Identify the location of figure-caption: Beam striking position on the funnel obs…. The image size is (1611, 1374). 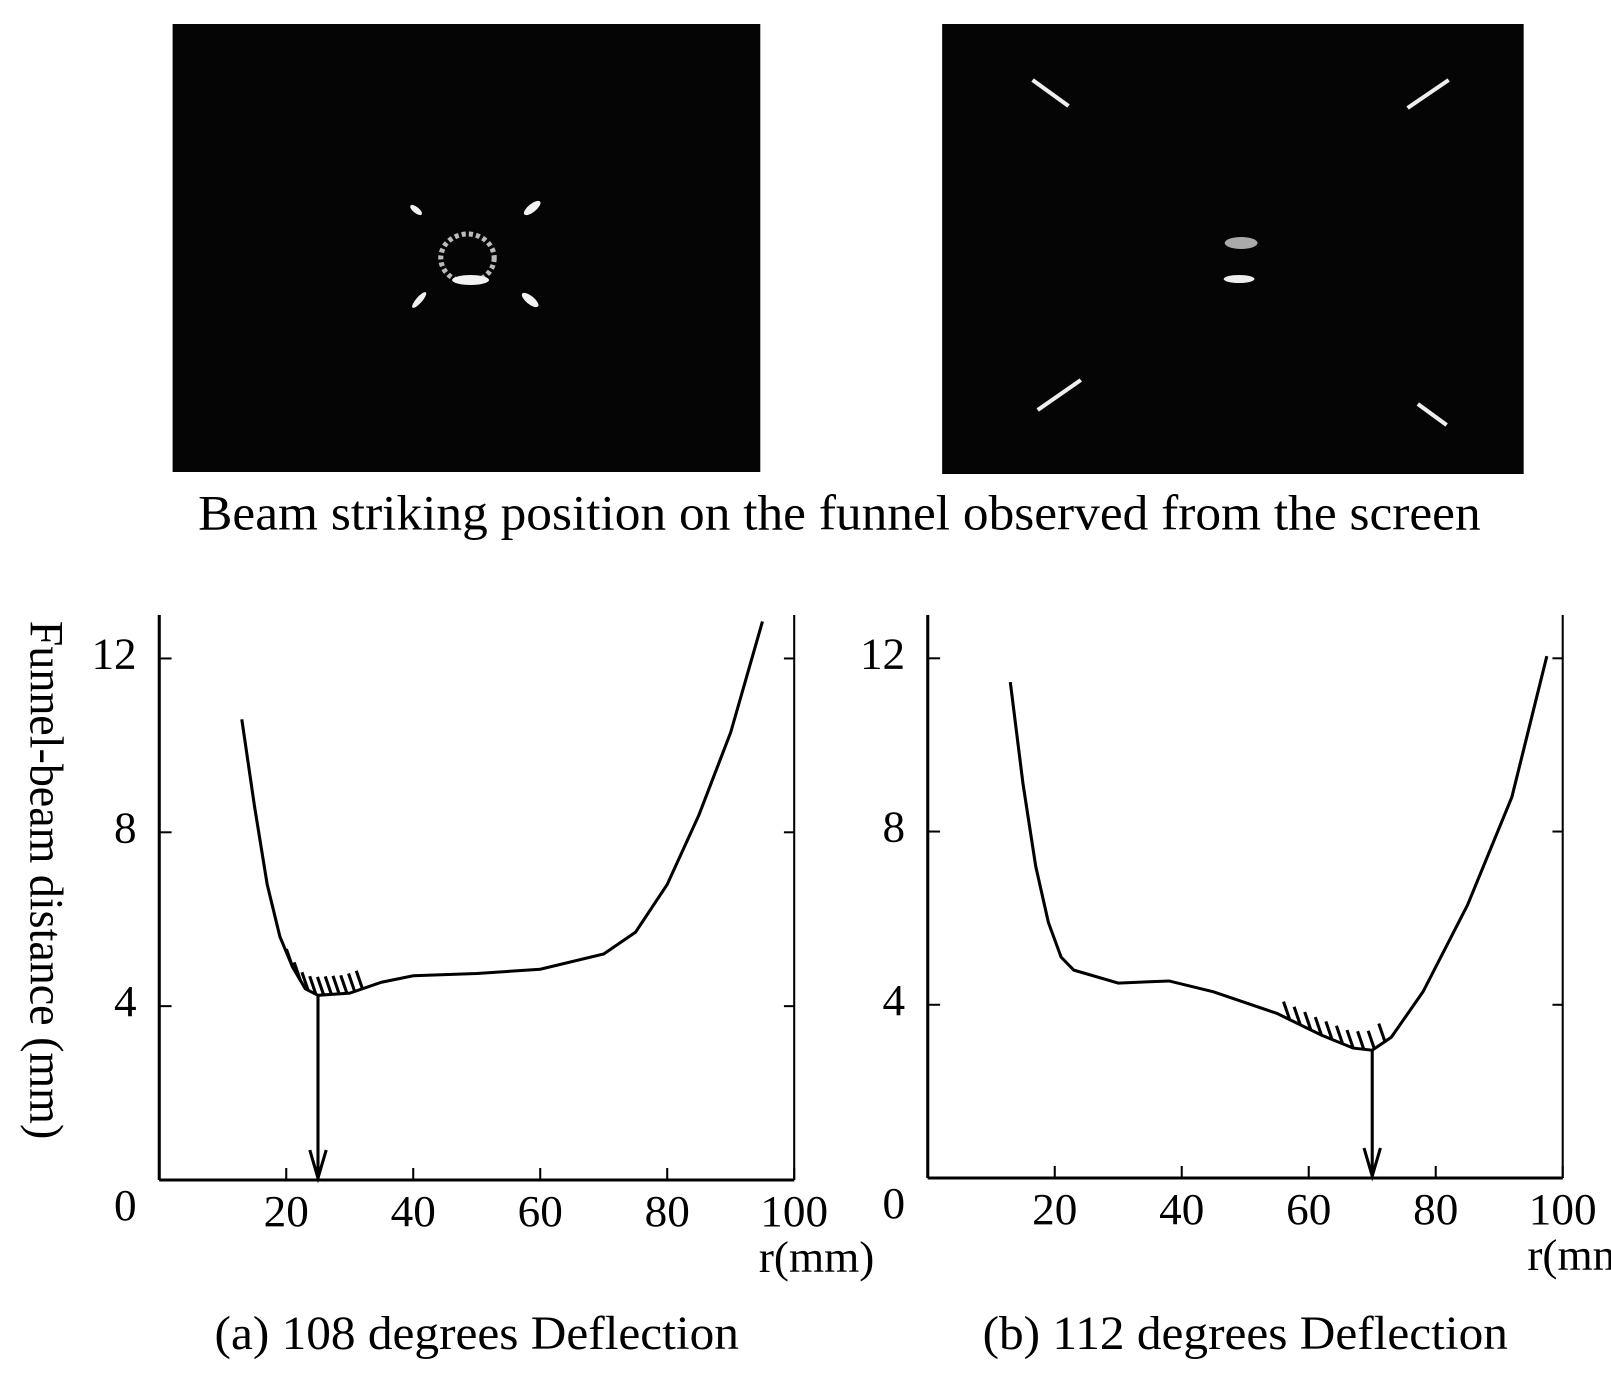
(839, 512).